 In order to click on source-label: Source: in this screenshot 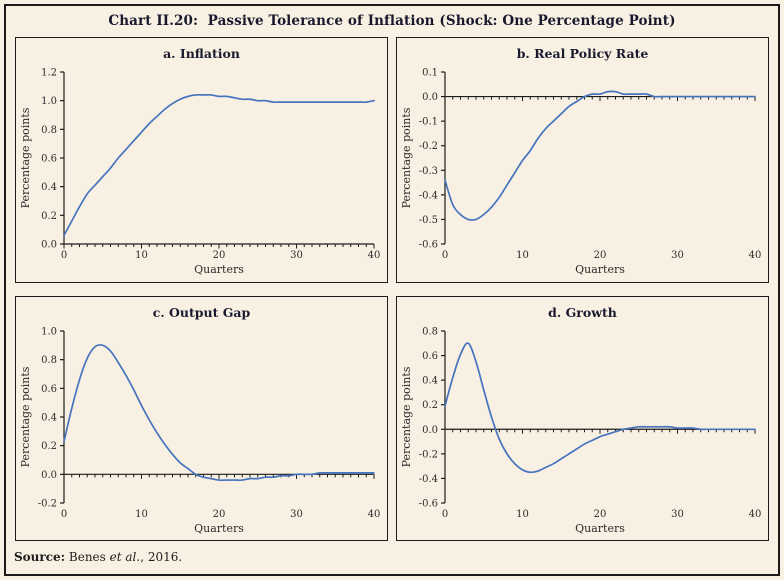, I will do `click(40, 557)`.